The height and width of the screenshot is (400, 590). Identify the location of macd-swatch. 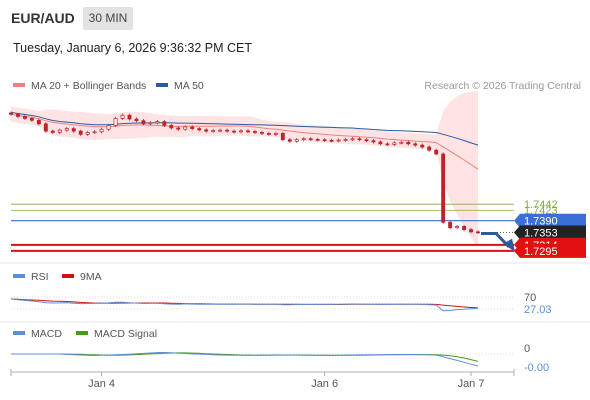
(19, 333).